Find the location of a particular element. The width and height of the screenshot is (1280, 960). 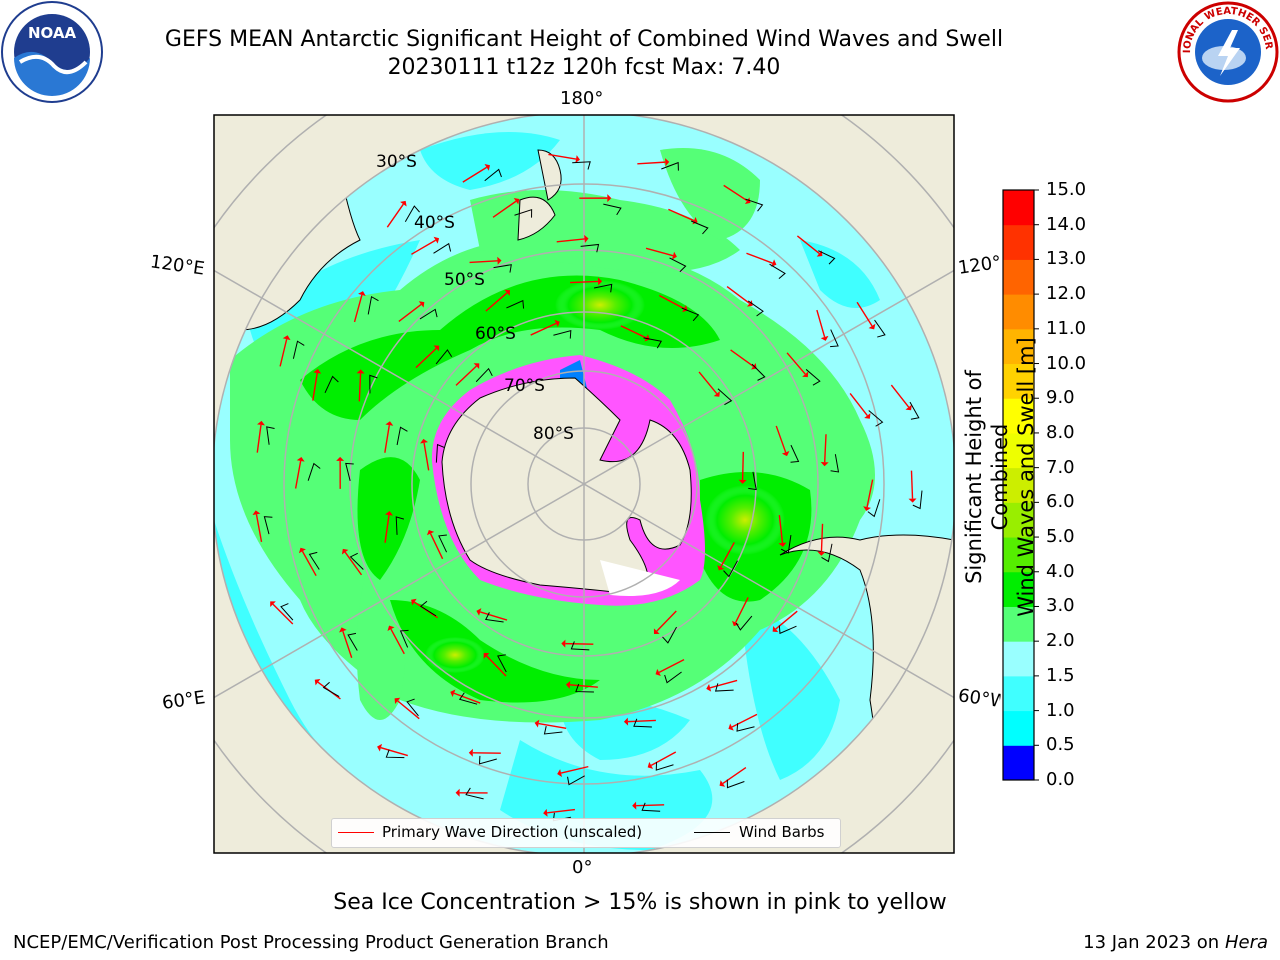

colorbar-tick-label: 10.0 is located at coordinates (1066, 363).